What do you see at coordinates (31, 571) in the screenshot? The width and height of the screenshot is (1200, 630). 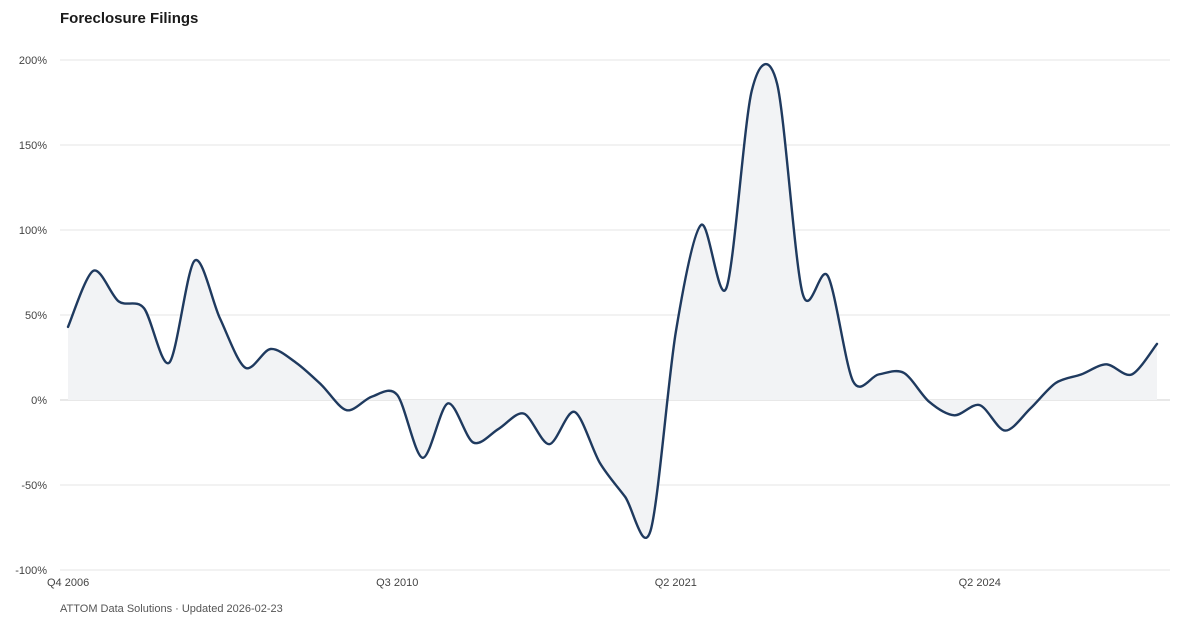 I see `y-tick-label: -100%` at bounding box center [31, 571].